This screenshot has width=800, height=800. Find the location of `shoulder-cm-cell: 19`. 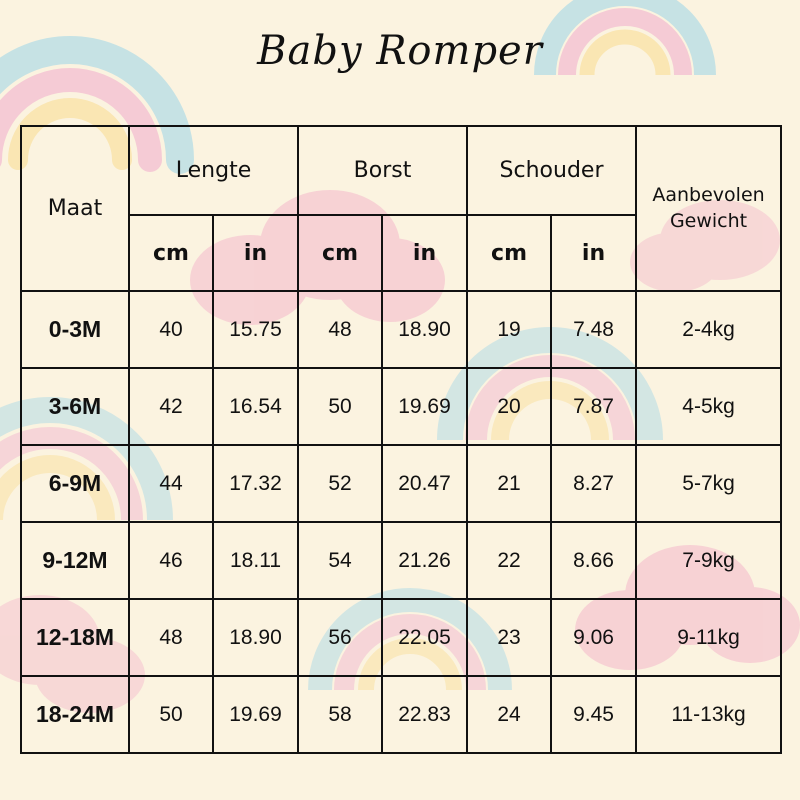

shoulder-cm-cell: 19 is located at coordinates (509, 329).